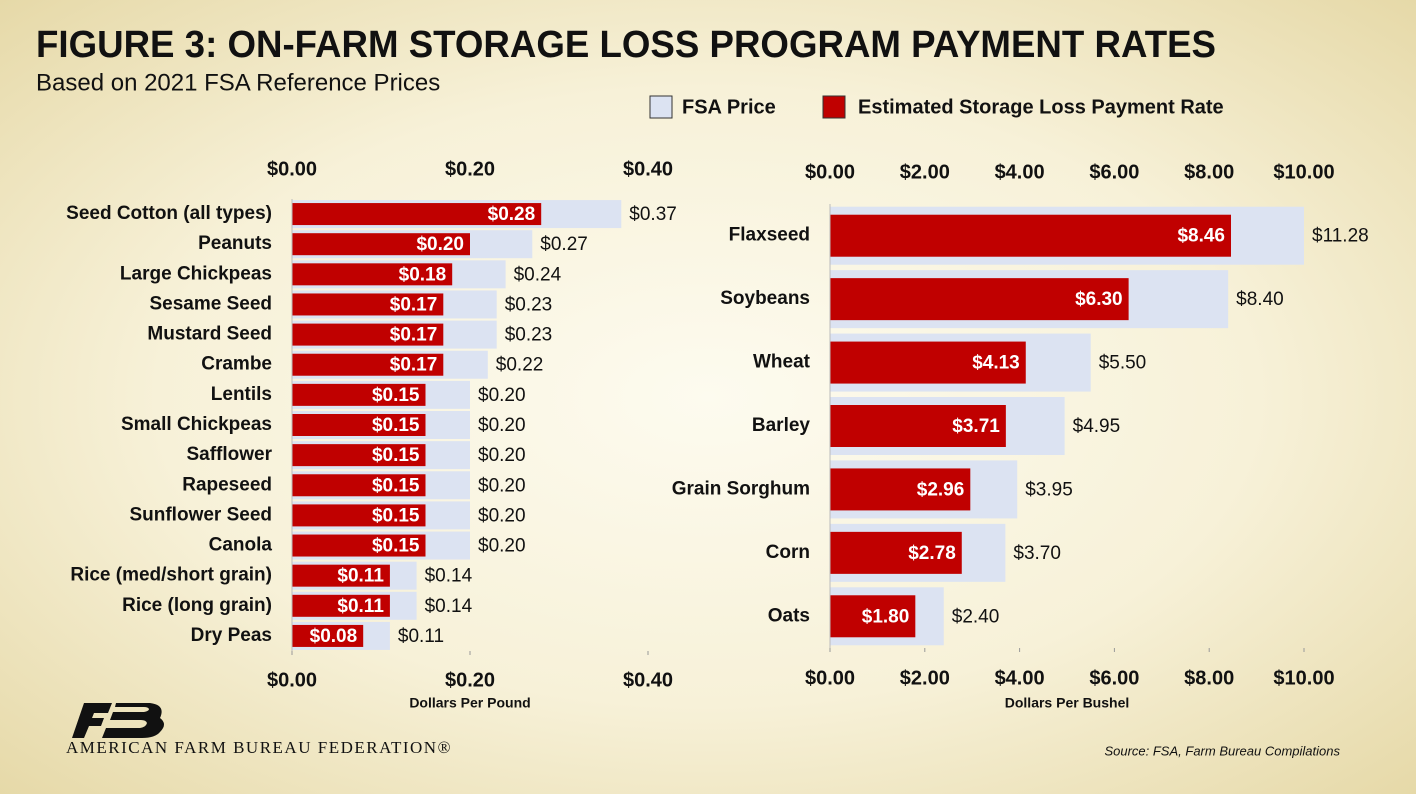  I want to click on y-tick-label: Wheat, so click(782, 362).